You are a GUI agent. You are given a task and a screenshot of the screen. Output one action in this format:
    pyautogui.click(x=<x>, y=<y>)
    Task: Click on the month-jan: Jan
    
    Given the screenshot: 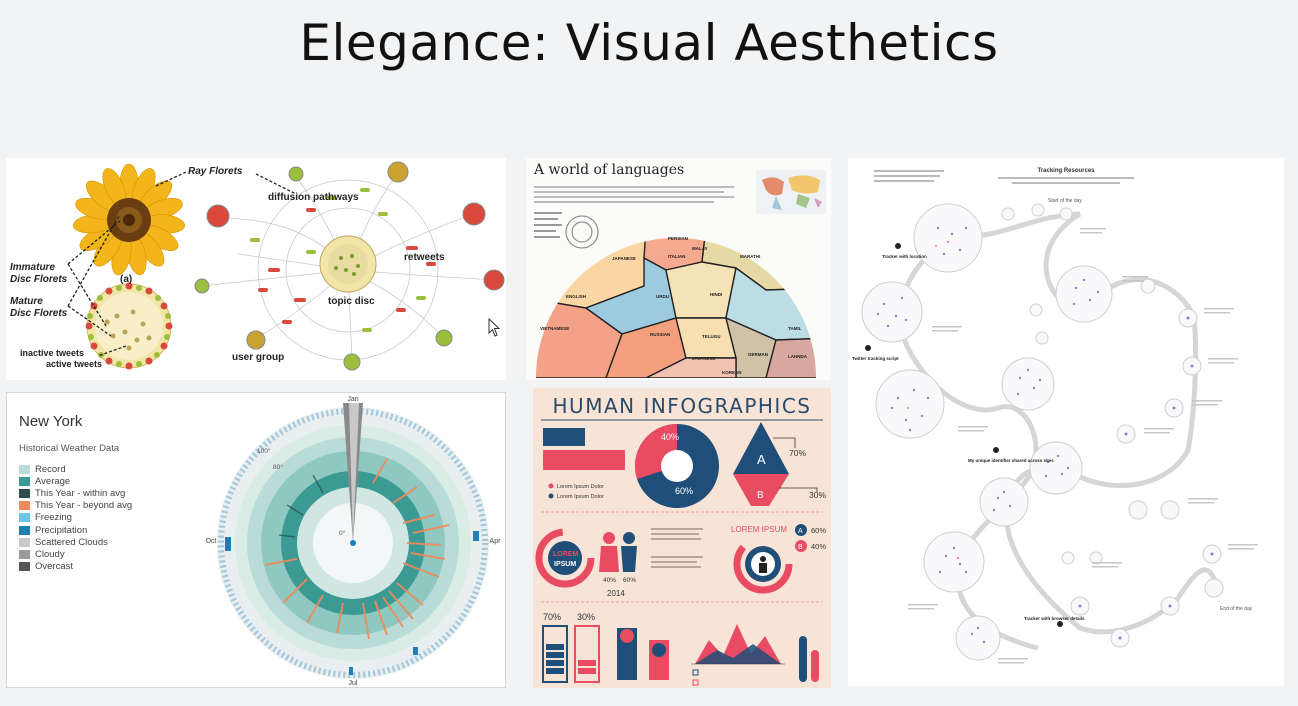 What is the action you would take?
    pyautogui.click(x=352, y=399)
    